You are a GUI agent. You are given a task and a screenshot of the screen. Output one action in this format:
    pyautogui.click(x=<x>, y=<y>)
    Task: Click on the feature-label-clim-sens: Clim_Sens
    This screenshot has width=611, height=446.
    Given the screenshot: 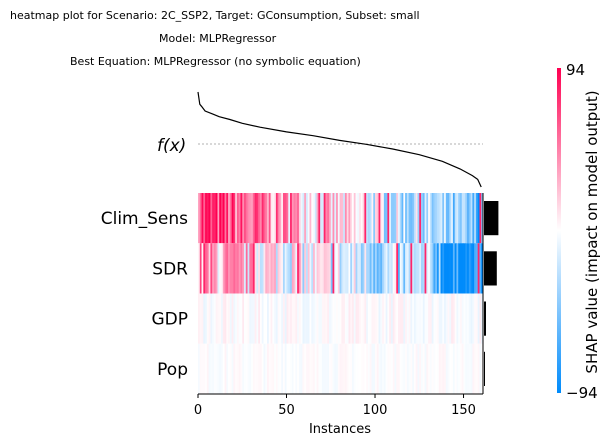 What is the action you would take?
    pyautogui.click(x=144, y=219)
    